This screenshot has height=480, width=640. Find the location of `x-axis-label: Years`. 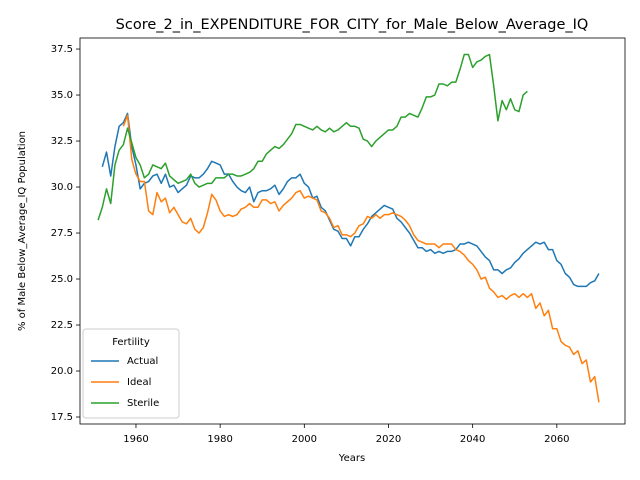

x-axis-label: Years is located at coordinates (351, 458).